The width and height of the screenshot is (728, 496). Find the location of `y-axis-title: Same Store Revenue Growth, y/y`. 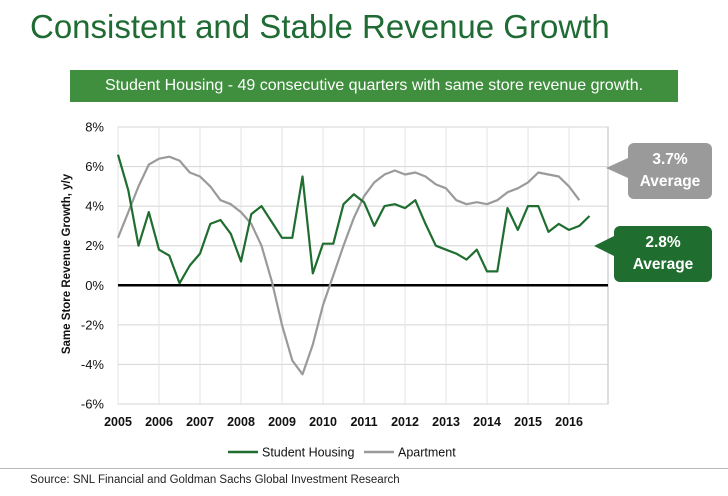

y-axis-title: Same Store Revenue Growth, y/y is located at coordinates (67, 263).